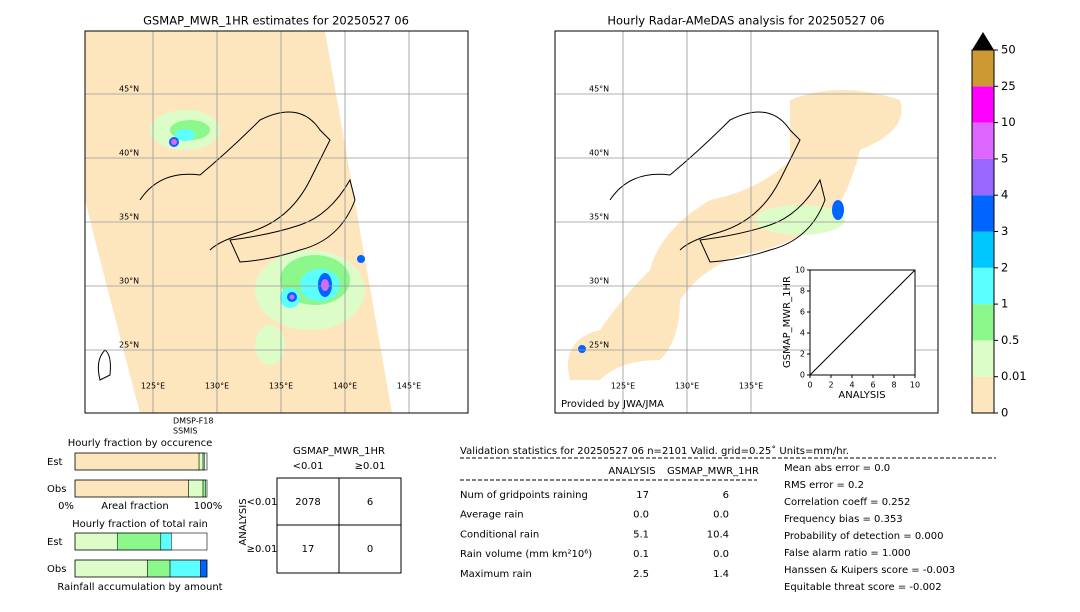 The height and width of the screenshot is (612, 1080). I want to click on col-header: ANALYSIS, so click(631, 471).